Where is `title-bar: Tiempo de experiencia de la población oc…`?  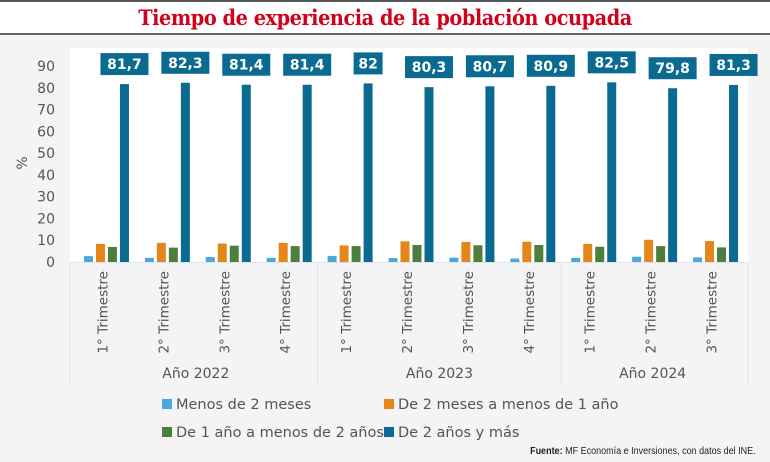 title-bar: Tiempo de experiencia de la población oc… is located at coordinates (385, 18).